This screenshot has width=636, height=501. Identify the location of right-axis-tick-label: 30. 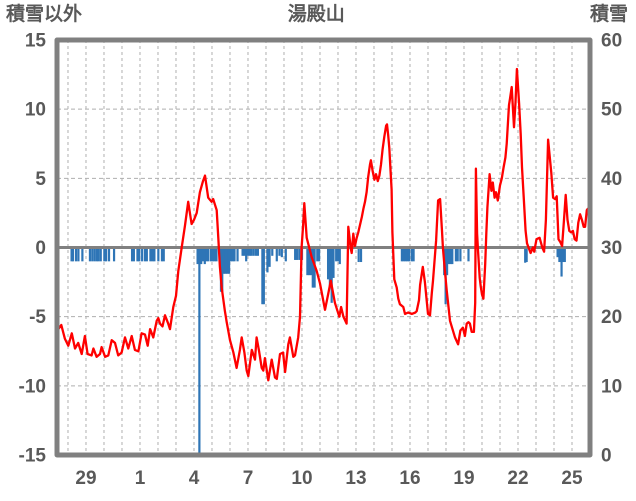
(611, 248).